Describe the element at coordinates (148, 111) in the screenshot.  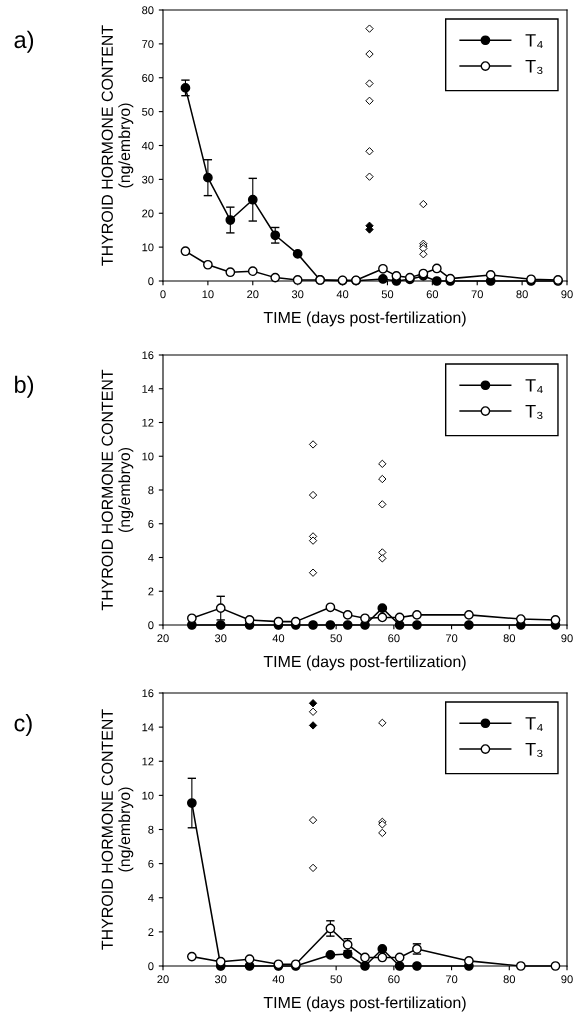
I see `y-tick-label: 50` at that location.